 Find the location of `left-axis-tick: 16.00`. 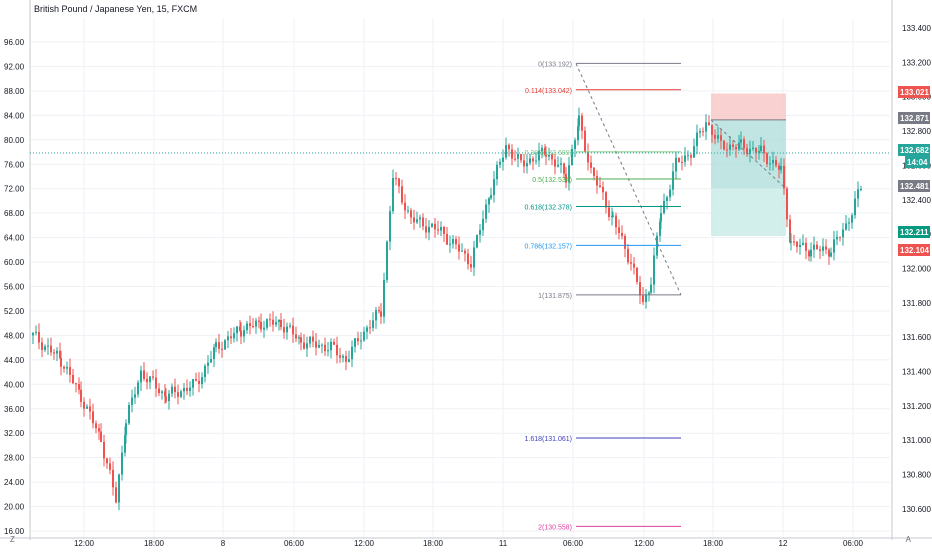

left-axis-tick: 16.00 is located at coordinates (14, 531).